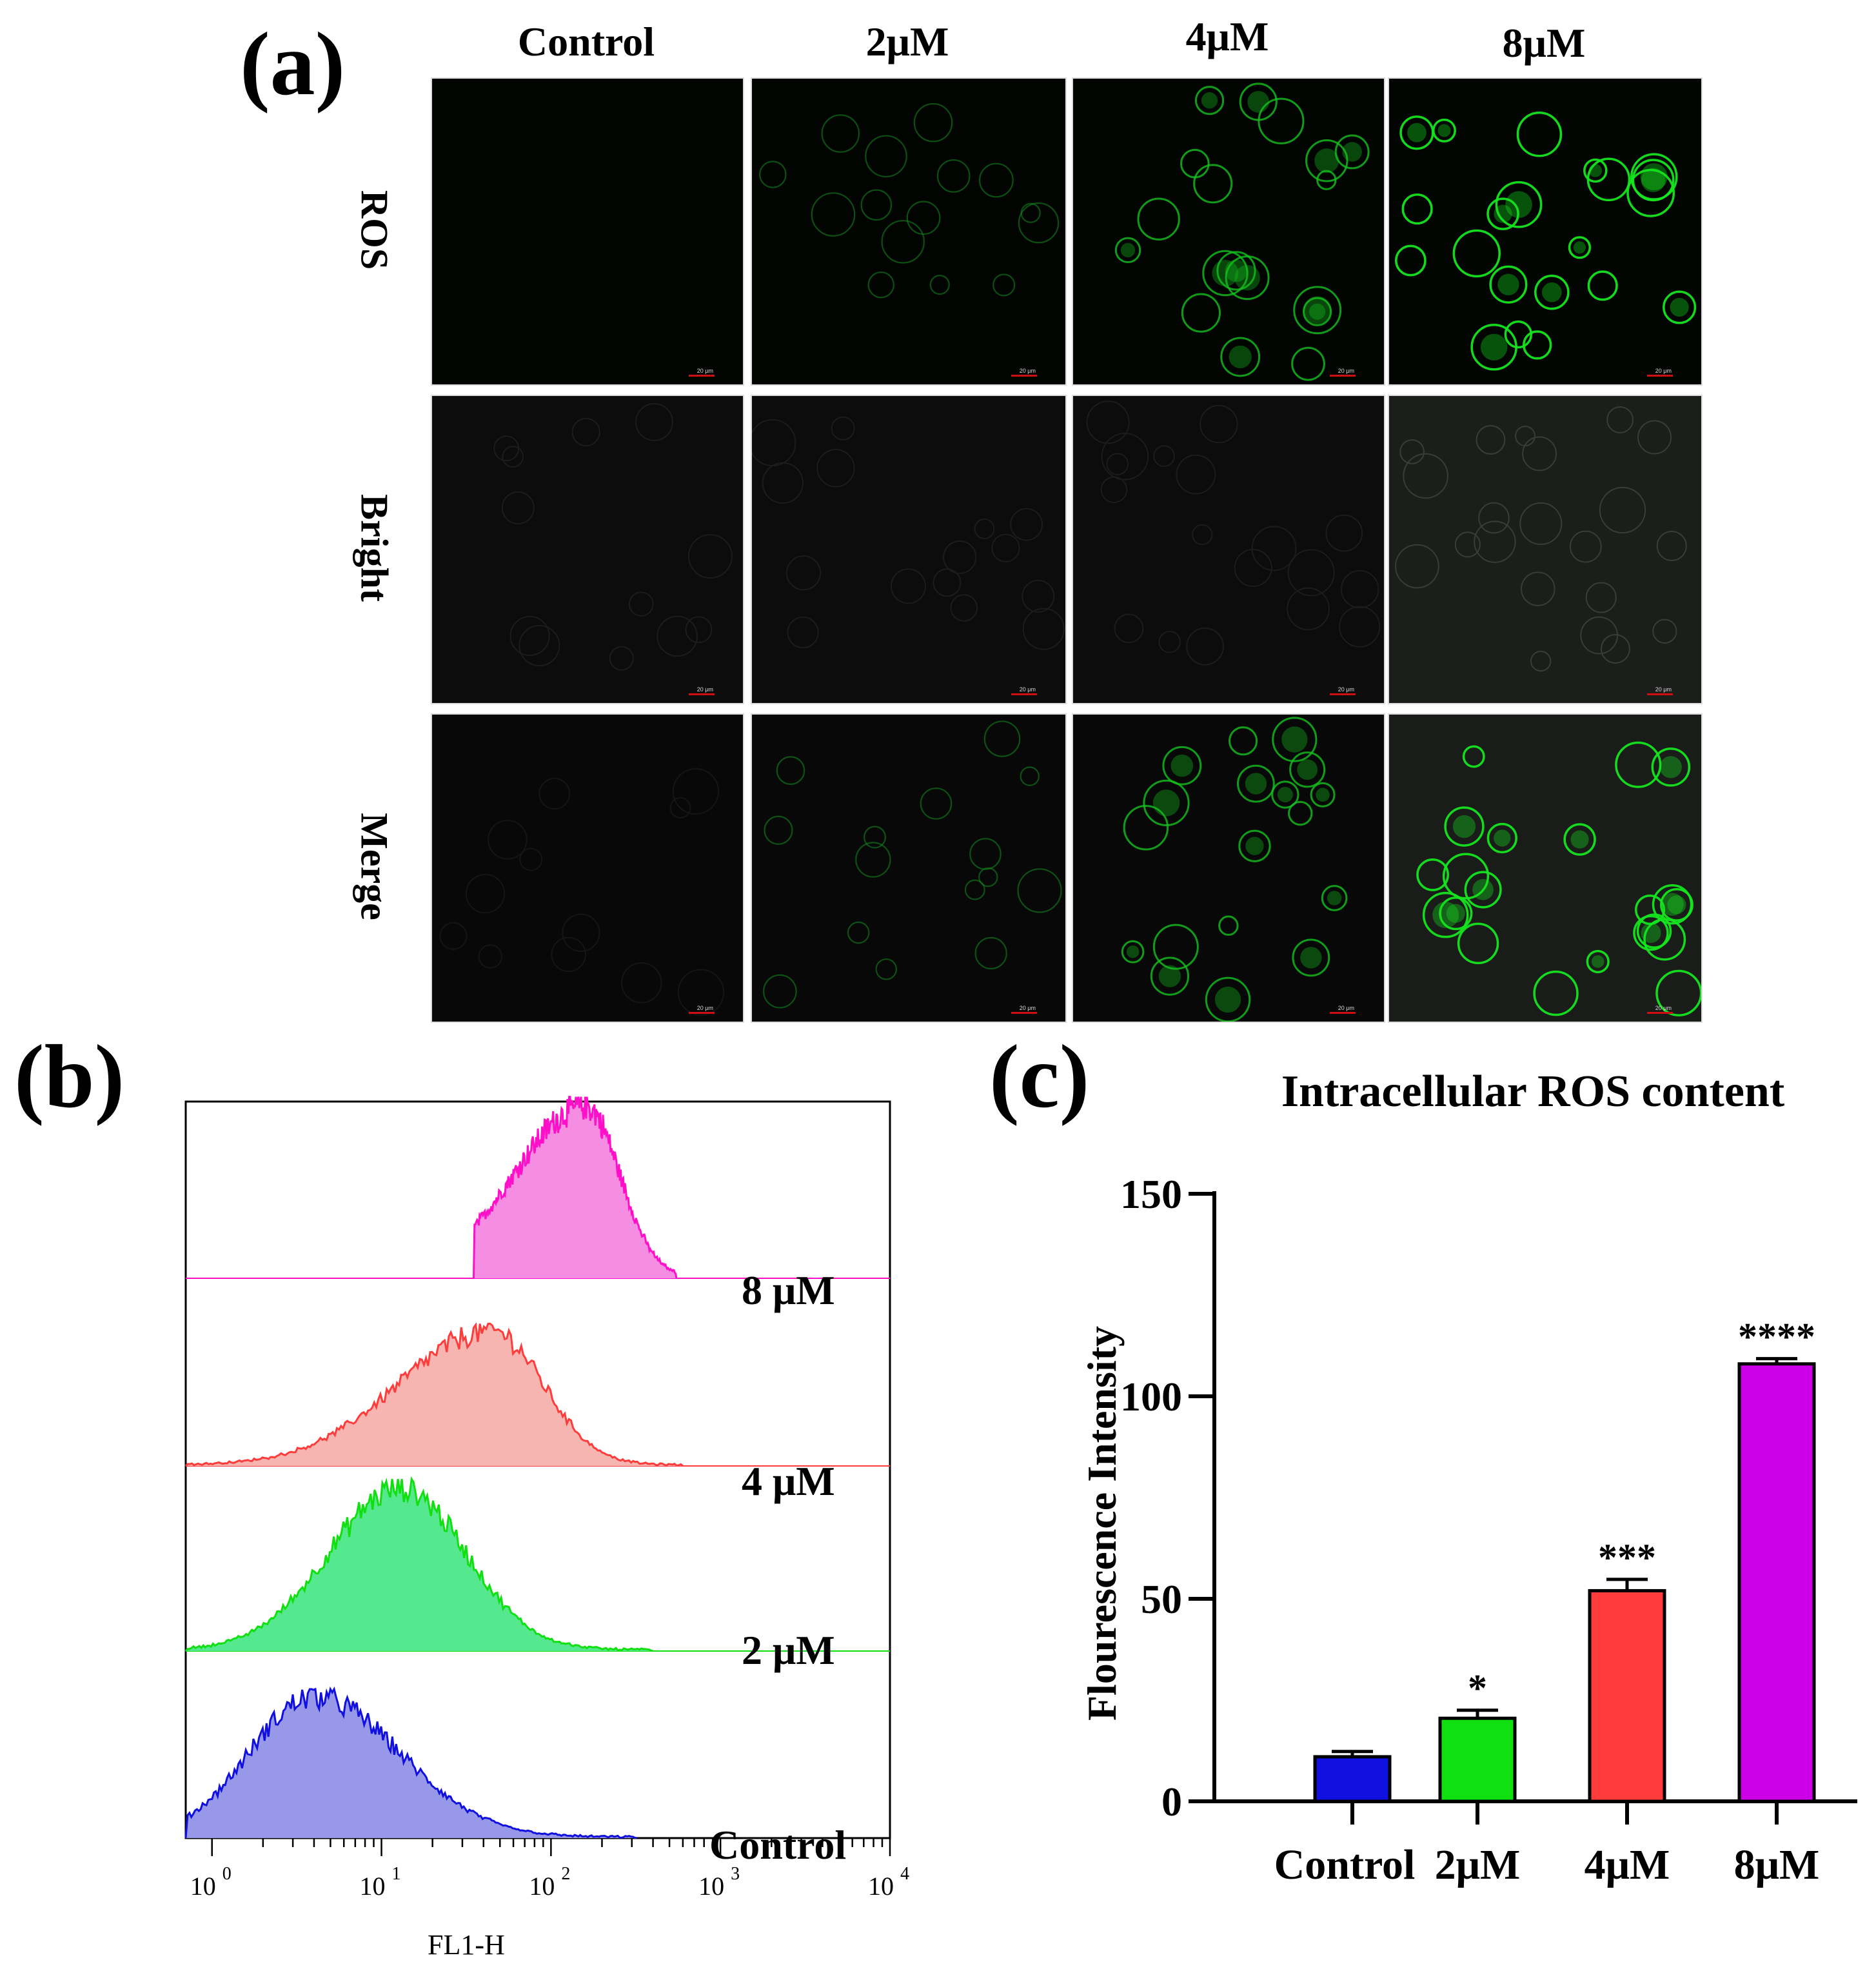 This screenshot has width=1876, height=1969. I want to click on histogram-series-label: Control, so click(777, 1845).